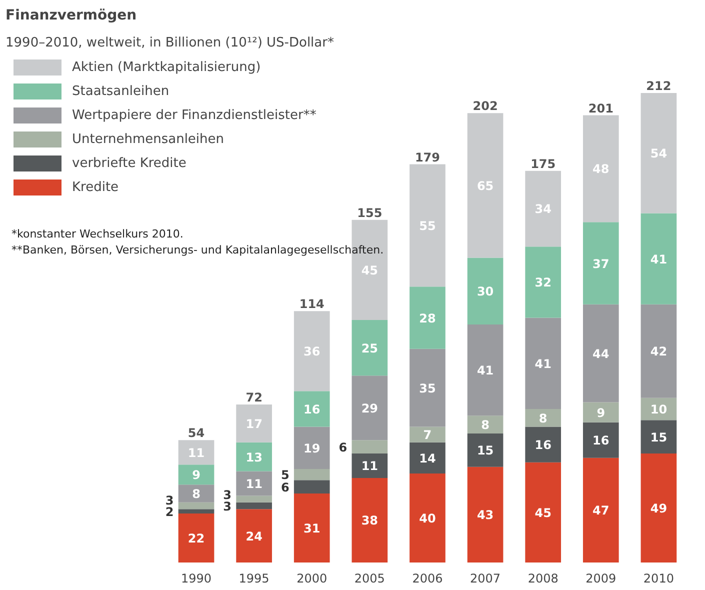  I want to click on data-label: 37, so click(601, 263).